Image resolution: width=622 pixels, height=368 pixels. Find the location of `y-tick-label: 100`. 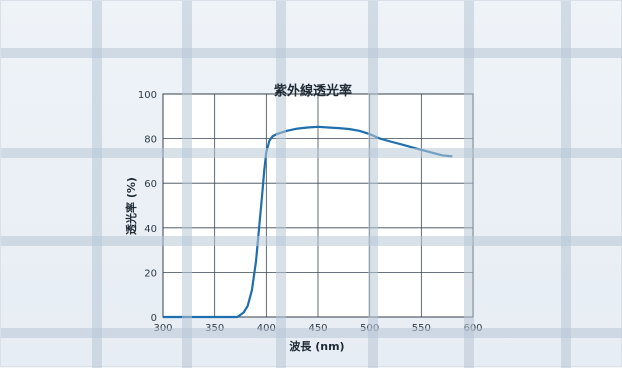

y-tick-label: 100 is located at coordinates (147, 95).